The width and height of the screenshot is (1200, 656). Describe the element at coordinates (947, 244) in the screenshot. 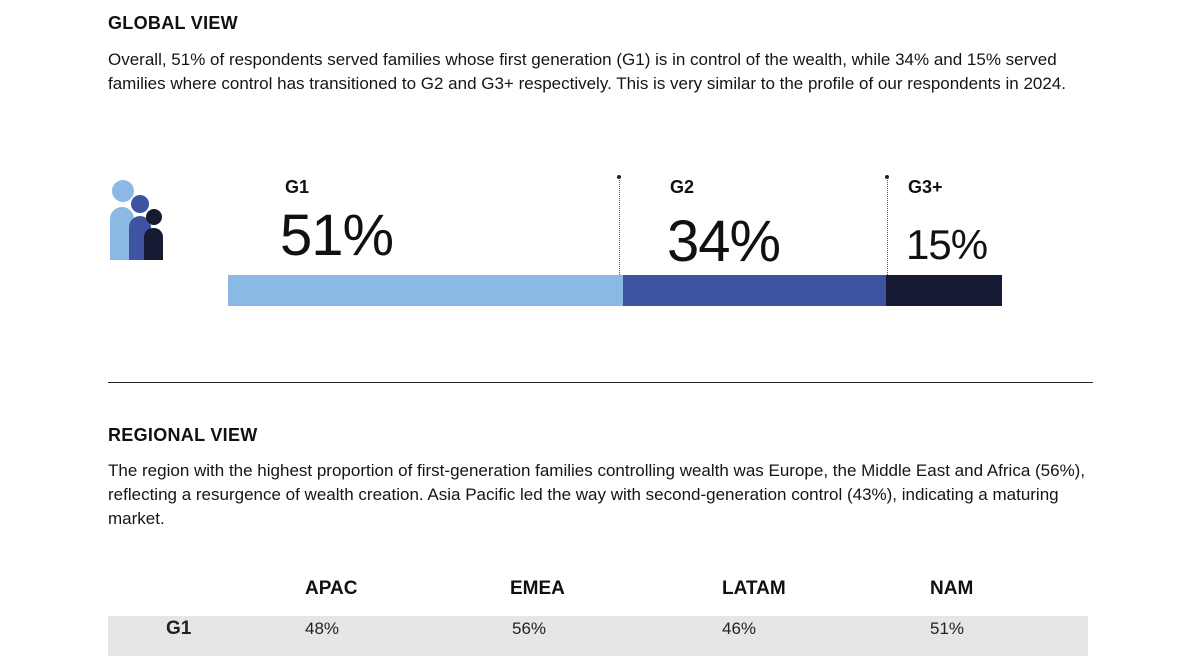

I see `g3-value: 15%` at that location.